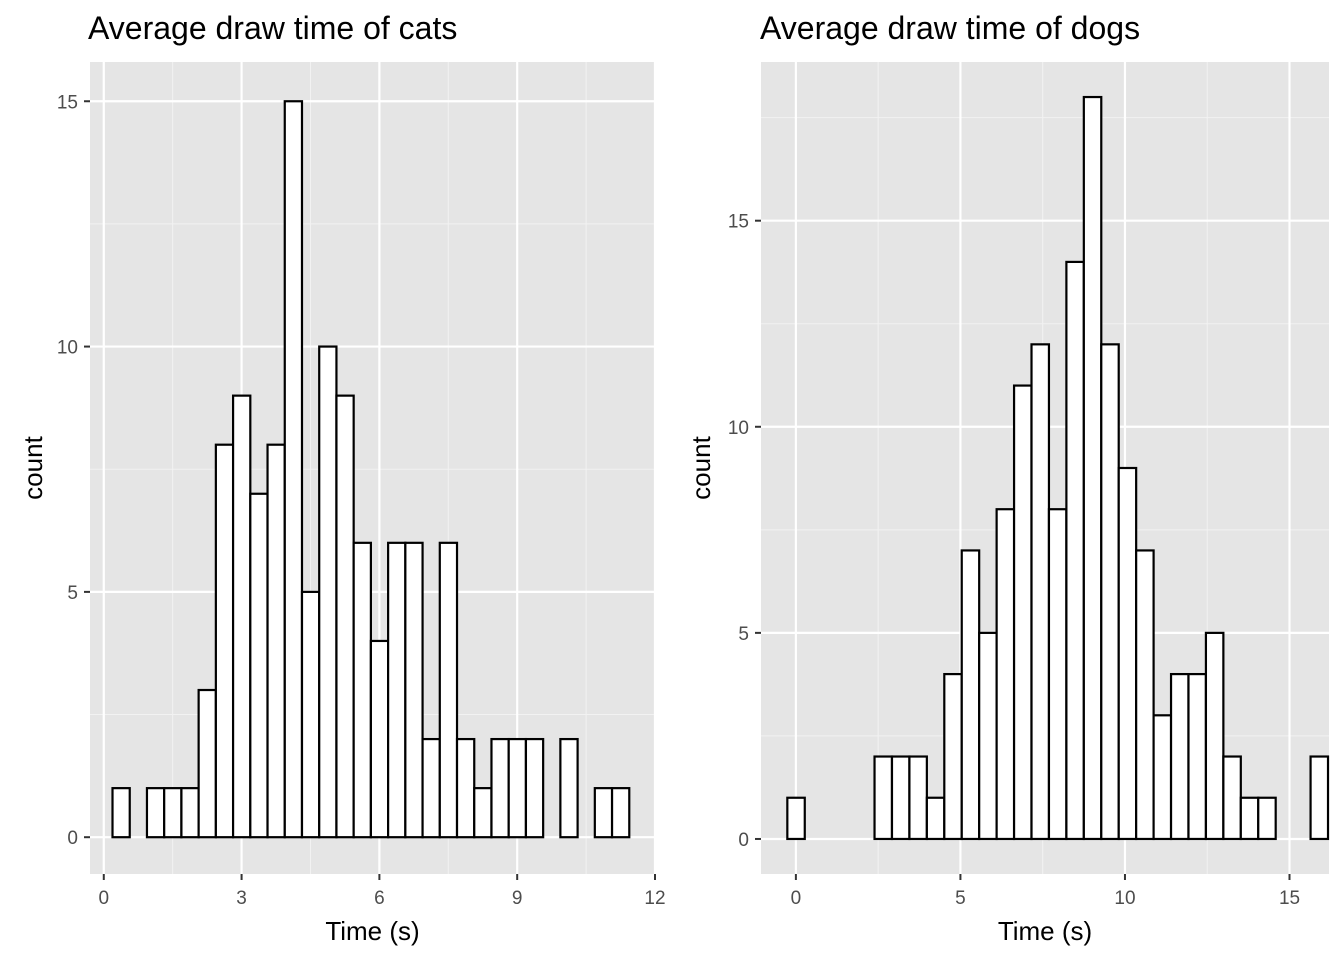 The width and height of the screenshot is (1344, 960). Describe the element at coordinates (1124, 898) in the screenshot. I see `x-tick-label: 10` at that location.